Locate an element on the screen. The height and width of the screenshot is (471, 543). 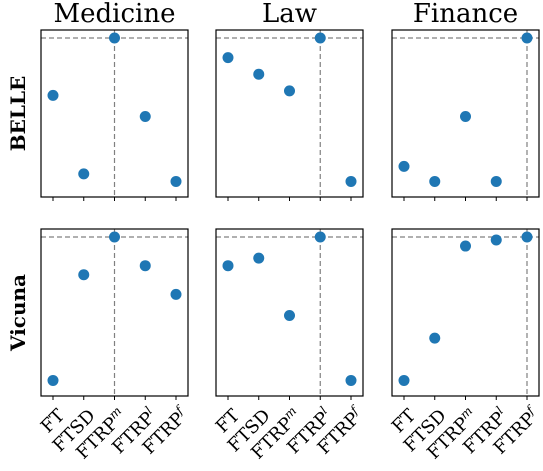
panel-belle-finance is located at coordinates (465, 115).